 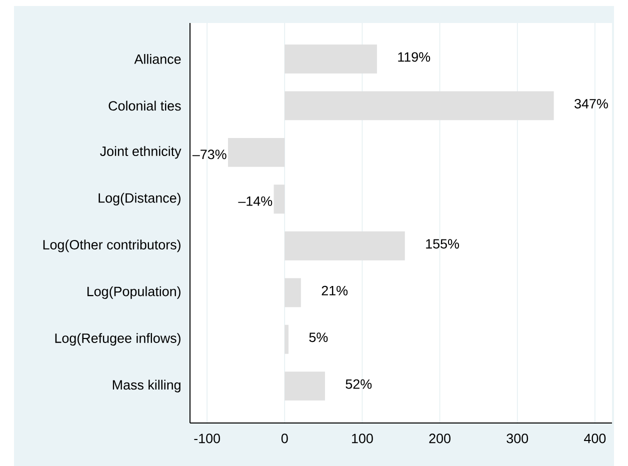 I want to click on y-tick-label: Log(Refugee inflows), so click(x=117, y=339).